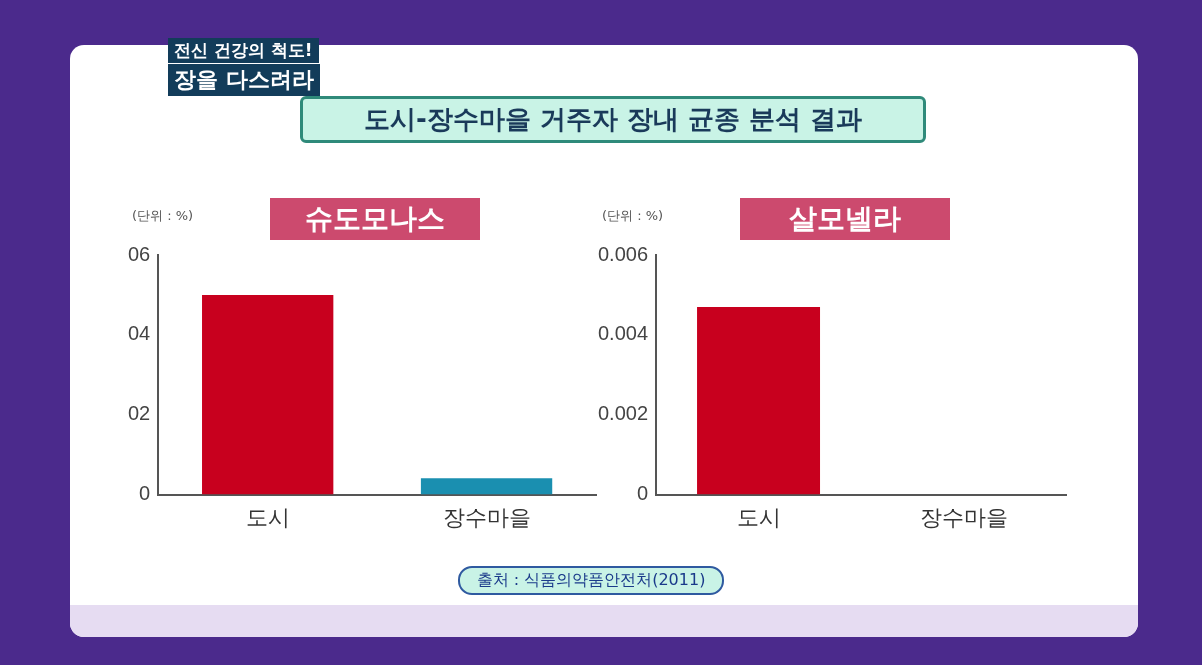 The width and height of the screenshot is (1202, 665). Describe the element at coordinates (139, 413) in the screenshot. I see `y-tick-label: 02` at that location.